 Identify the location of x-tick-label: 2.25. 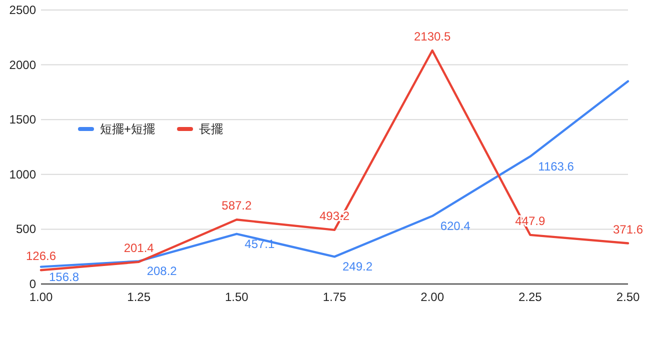
(530, 297).